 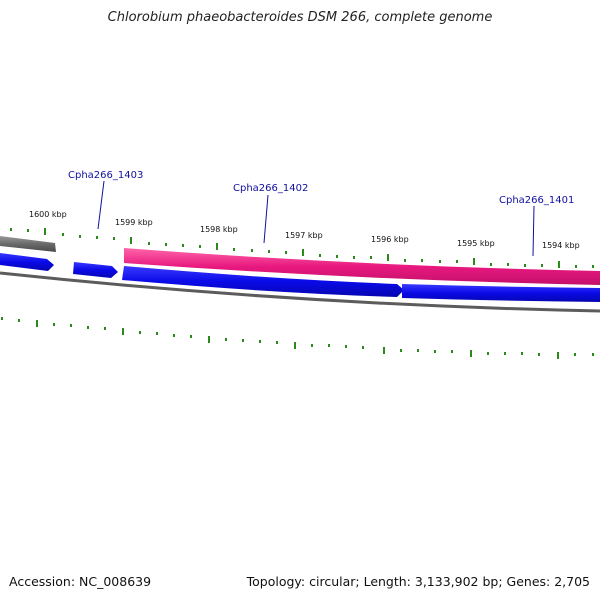 What do you see at coordinates (270, 213) in the screenshot?
I see `gene-callout-cpha266-1402: Cpha266_1402` at bounding box center [270, 213].